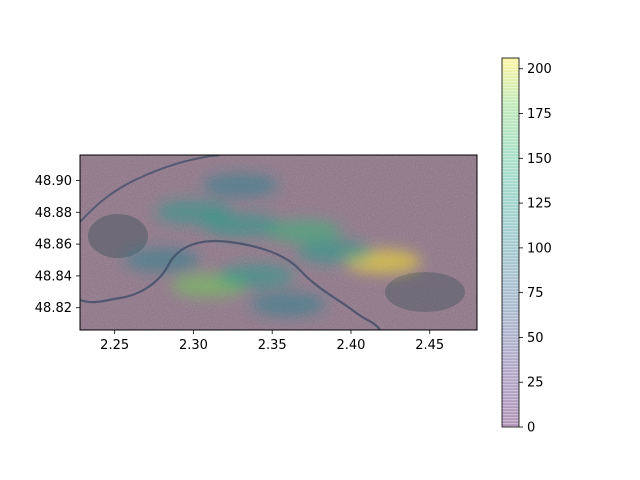  Describe the element at coordinates (539, 69) in the screenshot. I see `colorbar-tick-label: 200` at that location.